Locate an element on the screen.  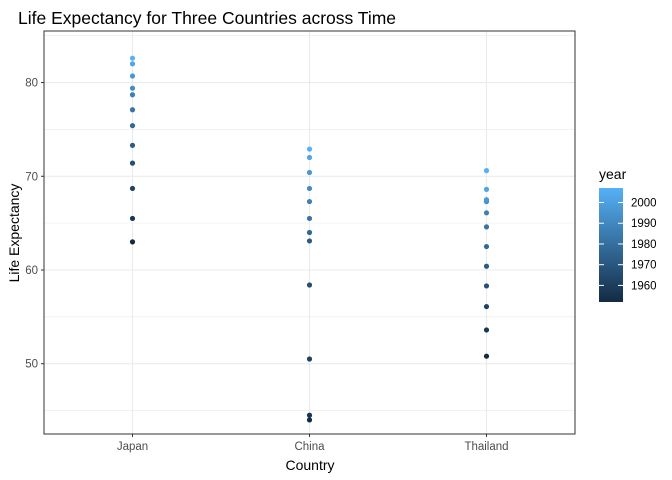
legend-title: year is located at coordinates (613, 174).